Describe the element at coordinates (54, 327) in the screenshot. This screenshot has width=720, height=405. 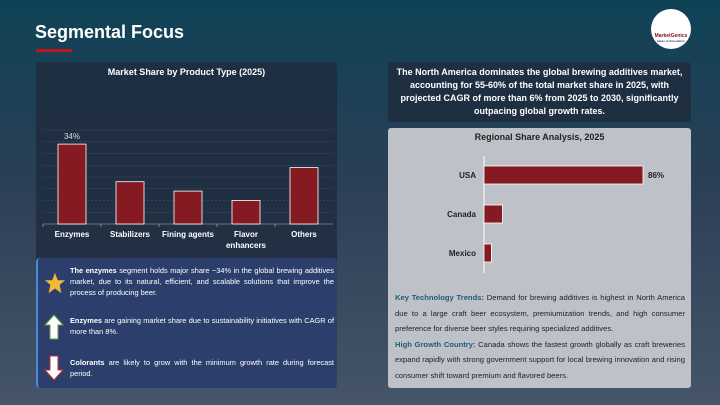
I see `arrow-up-icon` at that location.